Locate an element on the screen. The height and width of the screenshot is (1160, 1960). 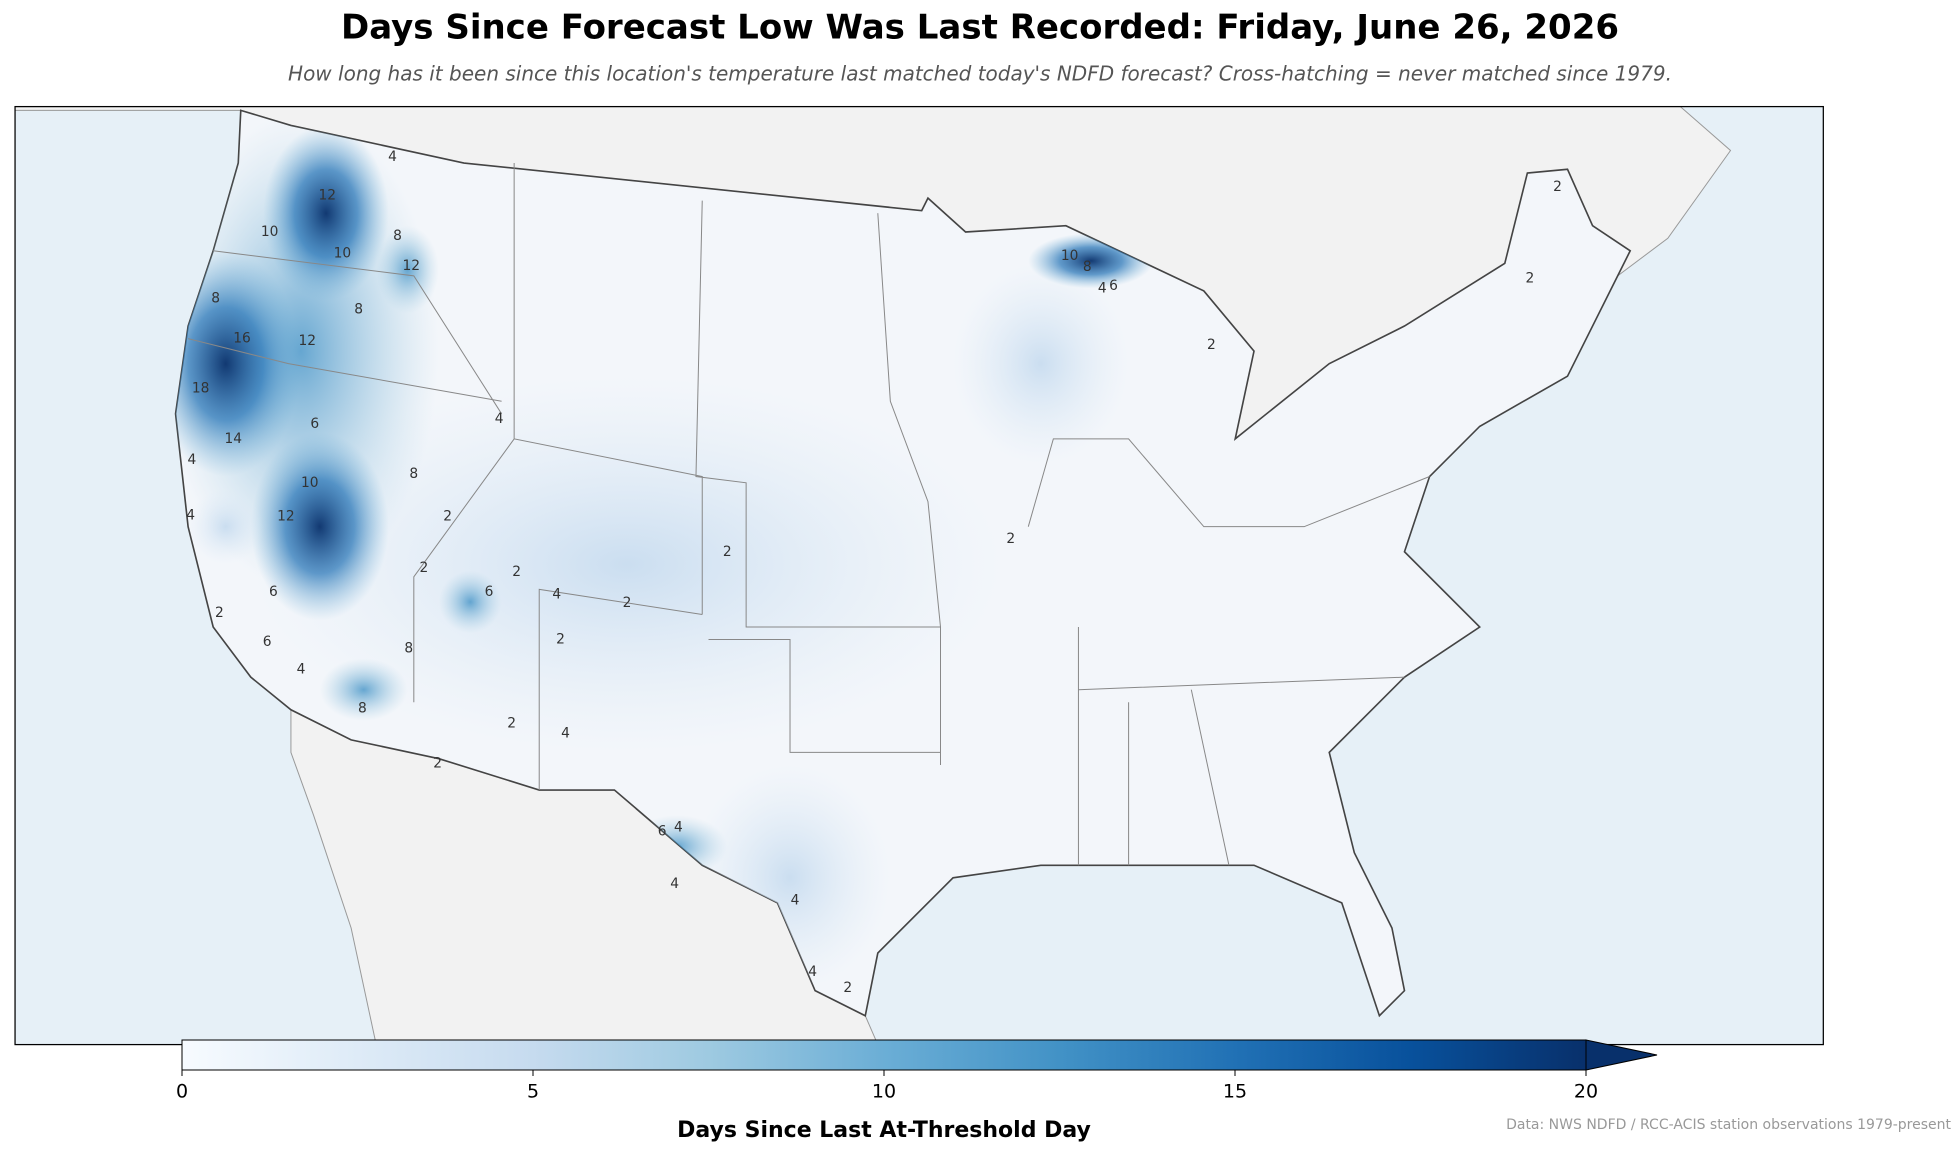
colorbar-extend is located at coordinates (1621, 1055).